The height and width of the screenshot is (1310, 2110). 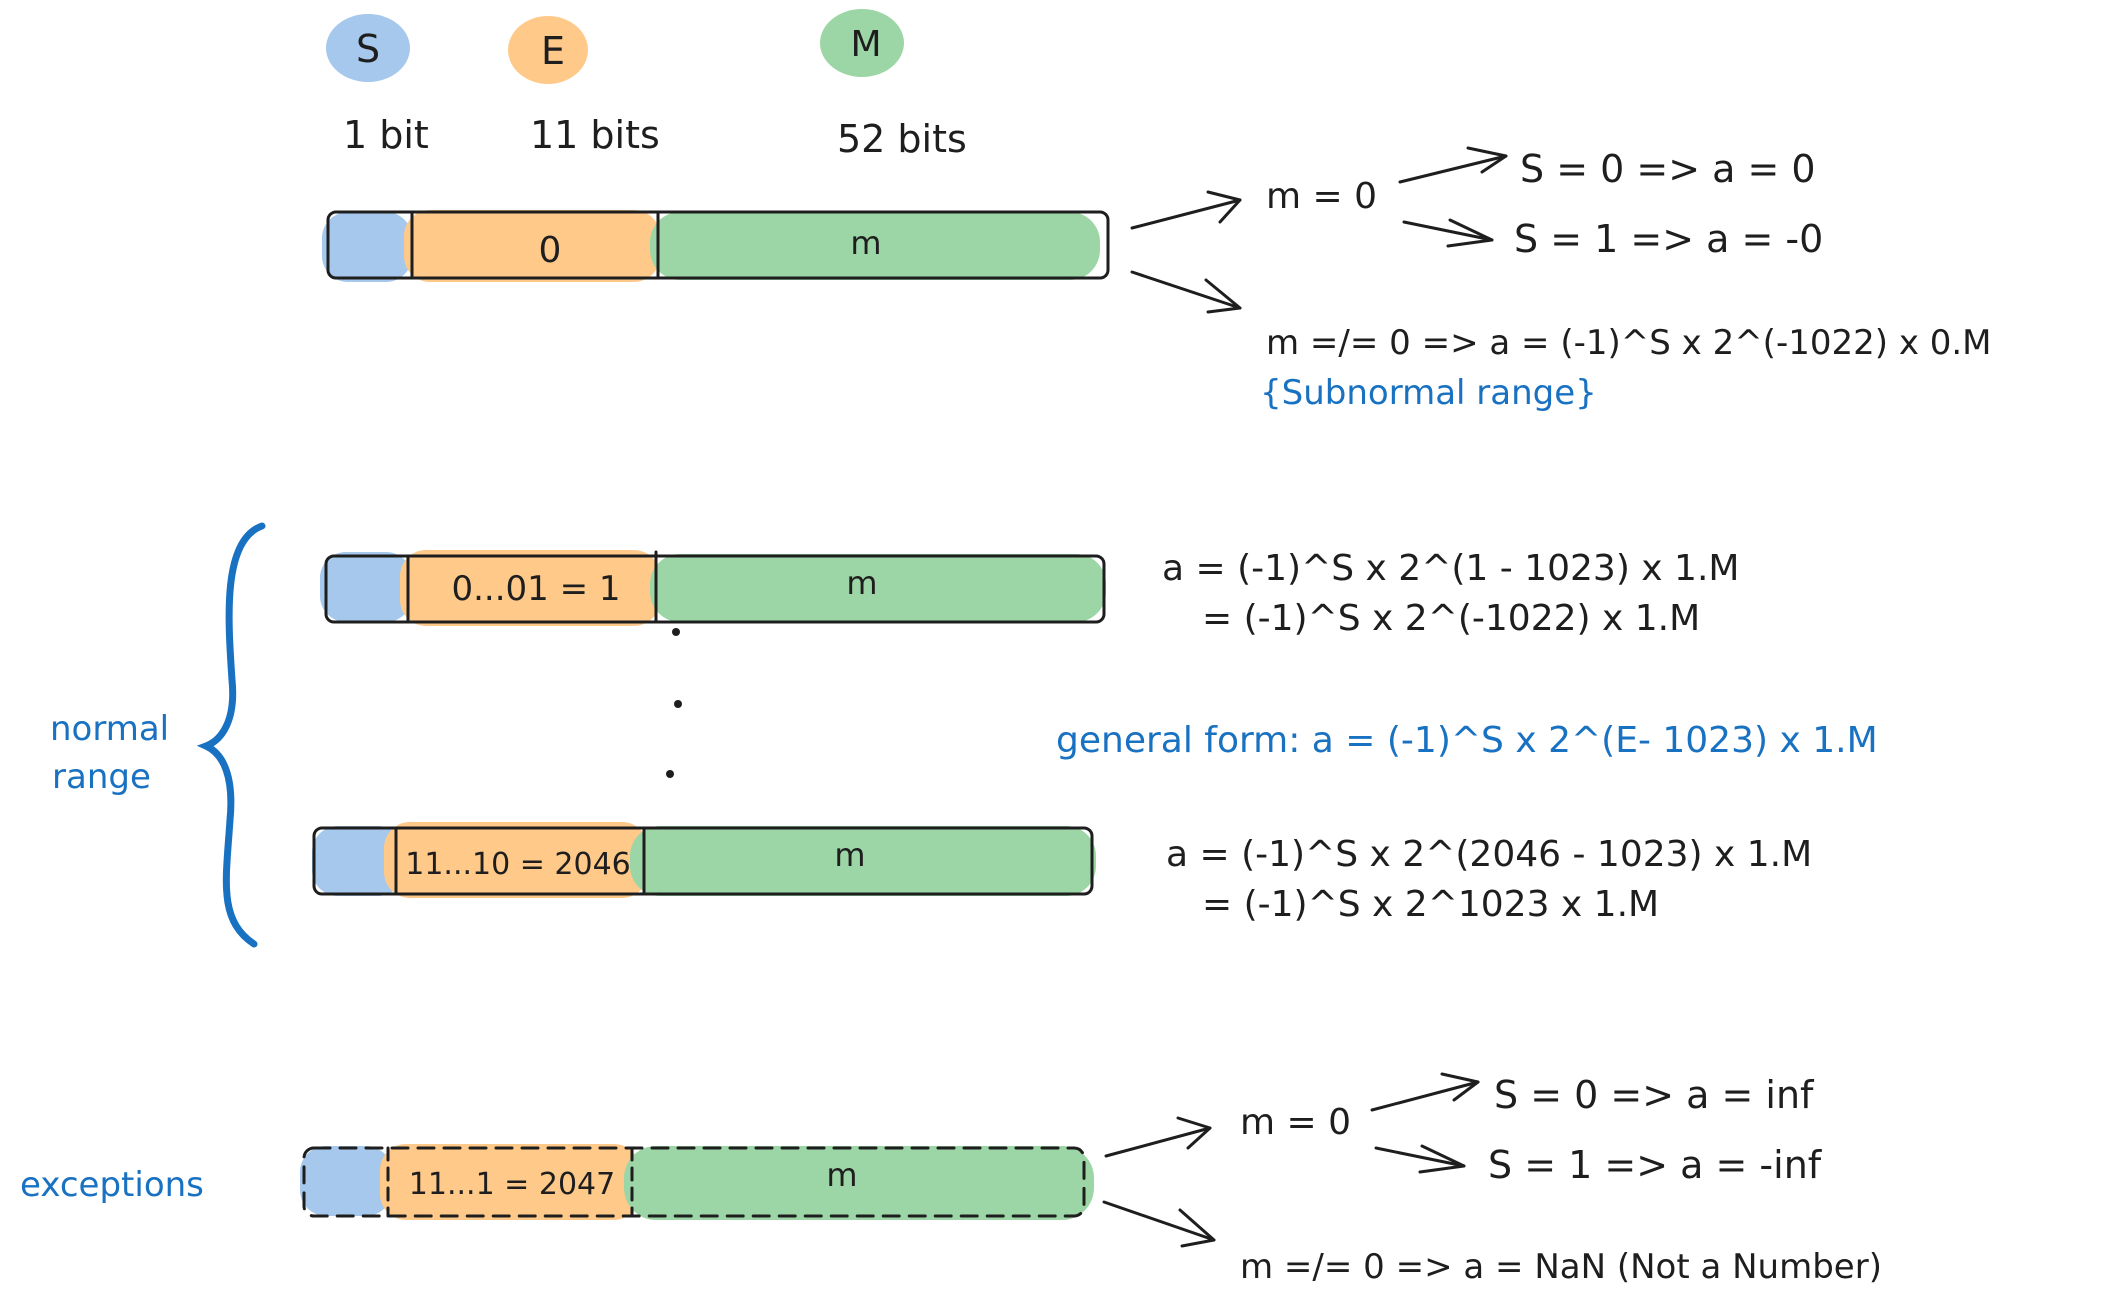 What do you see at coordinates (595, 135) in the screenshot?
I see `exponent-bits-label: 11 bits` at bounding box center [595, 135].